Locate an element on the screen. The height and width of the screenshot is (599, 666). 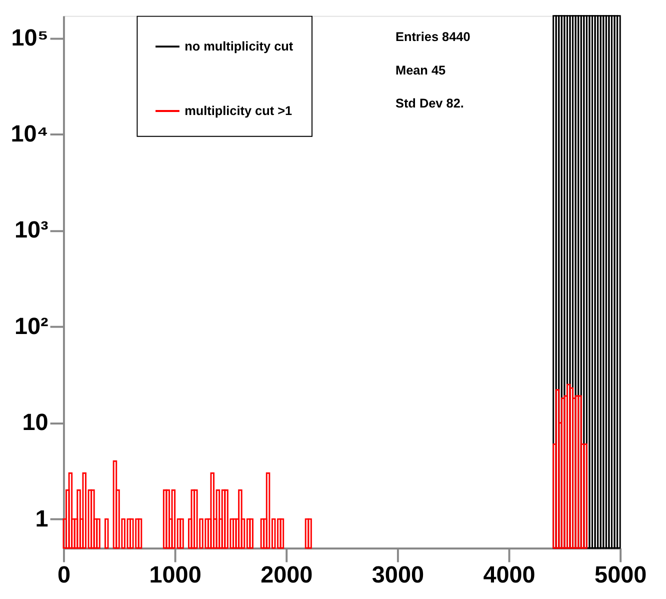
annotation: Mean 45 is located at coordinates (421, 70).